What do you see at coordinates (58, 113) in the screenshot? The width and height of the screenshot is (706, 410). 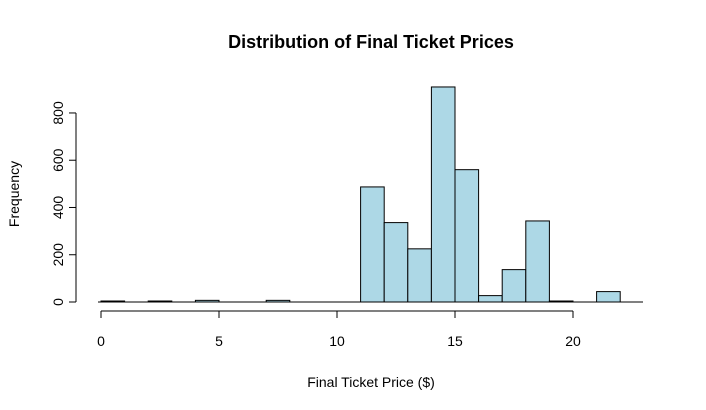 I see `y-tick-label: 800` at bounding box center [58, 113].